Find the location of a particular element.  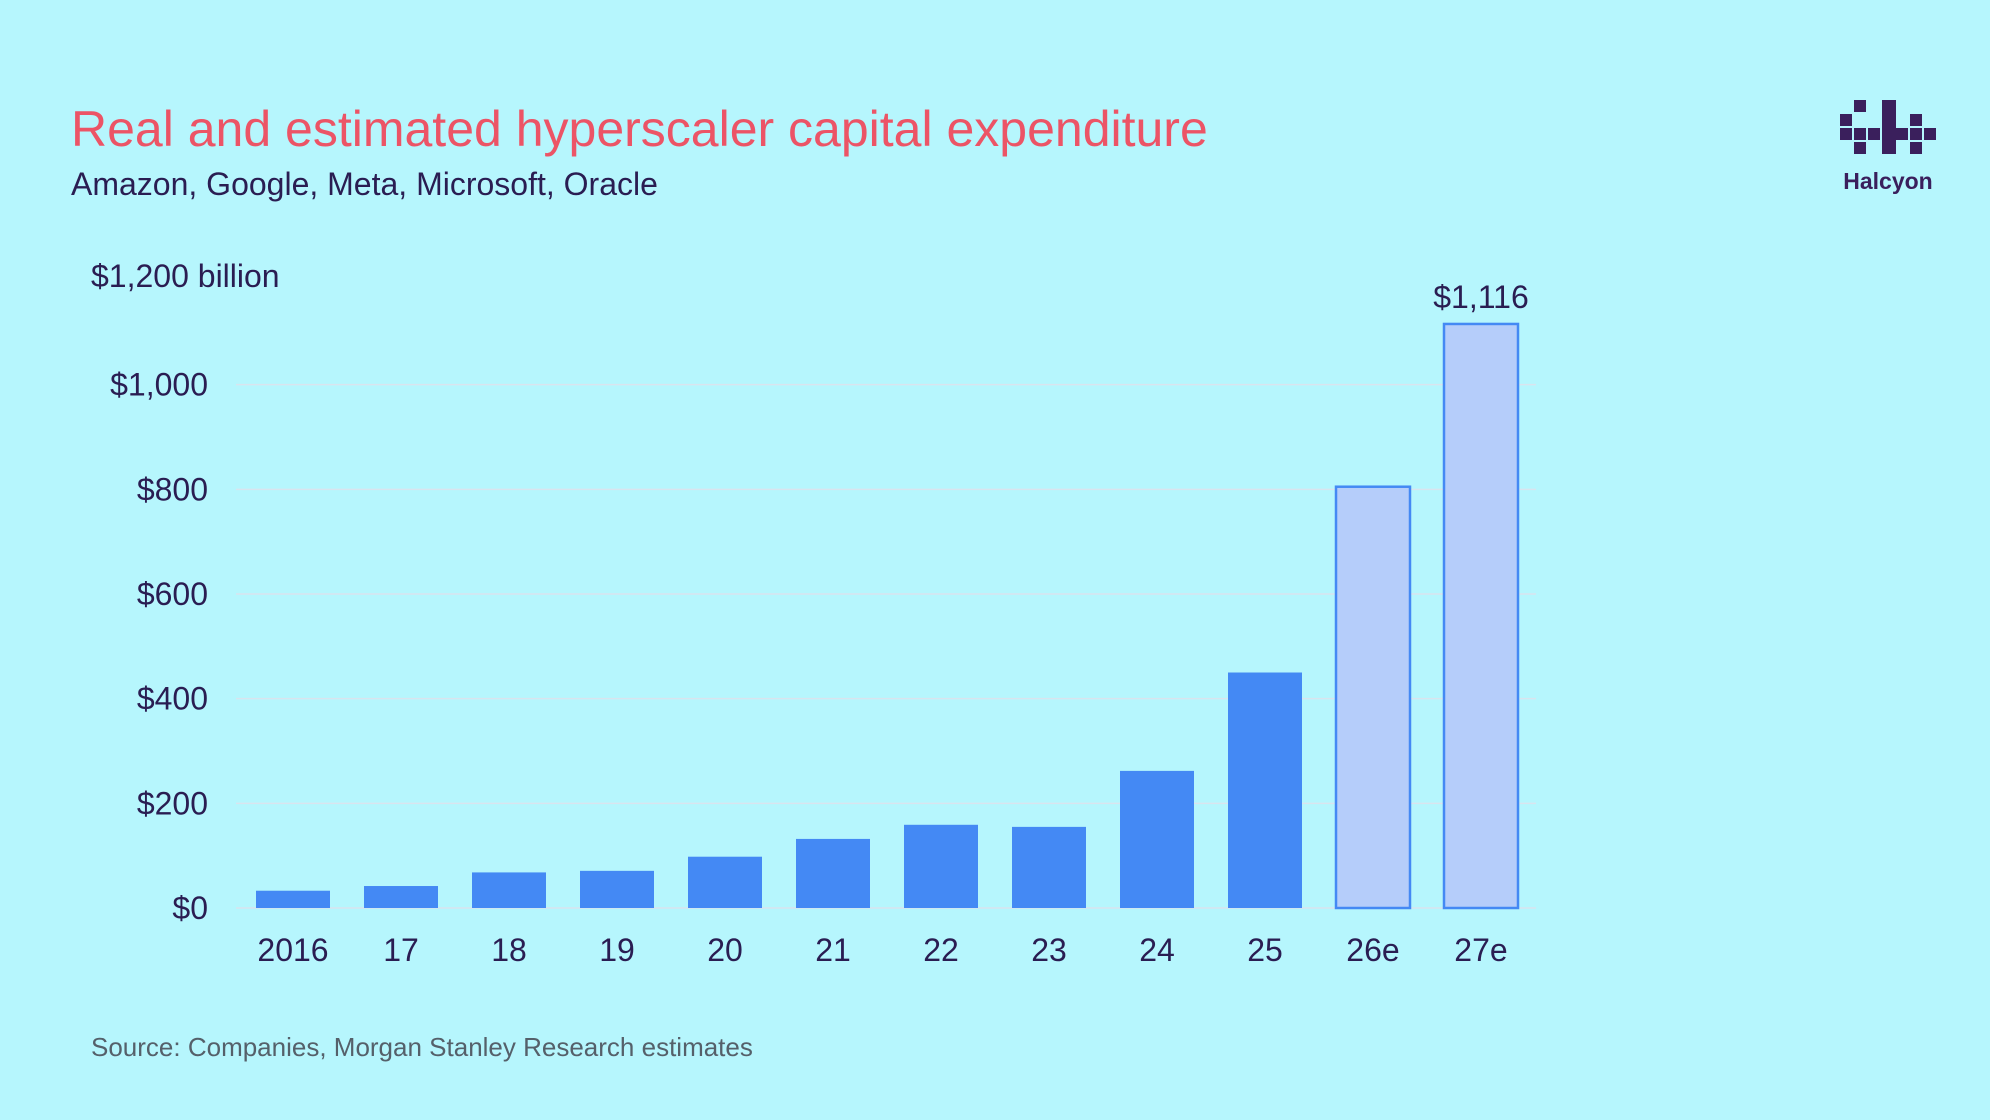

x-tick-label: 25 is located at coordinates (1265, 950).